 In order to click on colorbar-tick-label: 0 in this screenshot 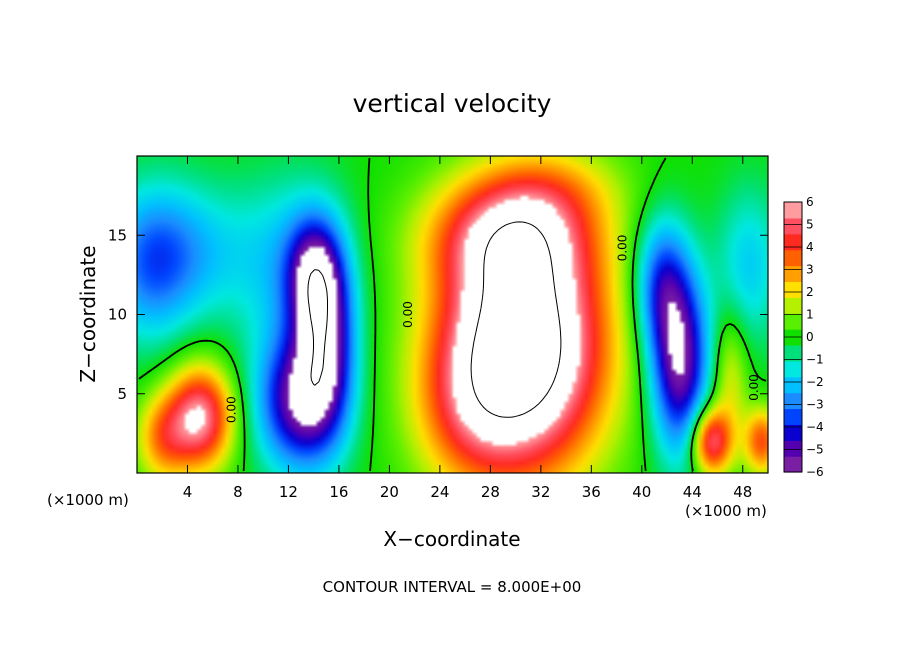, I will do `click(810, 337)`.